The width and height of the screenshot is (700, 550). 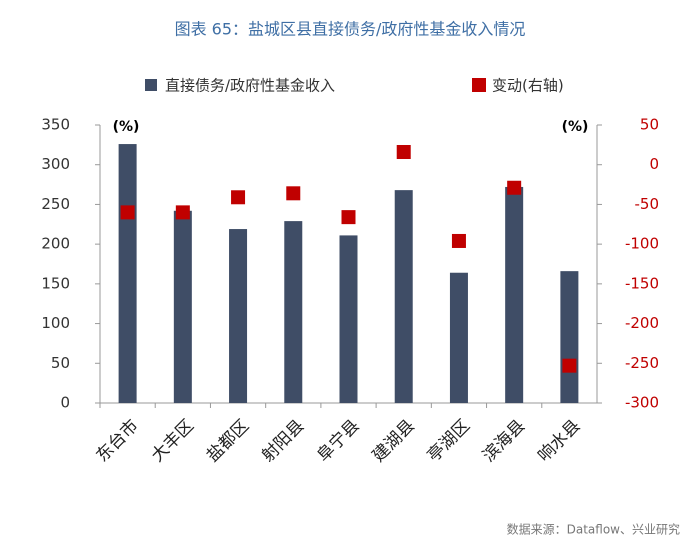 What do you see at coordinates (55, 125) in the screenshot?
I see `y-tick-label: 350` at bounding box center [55, 125].